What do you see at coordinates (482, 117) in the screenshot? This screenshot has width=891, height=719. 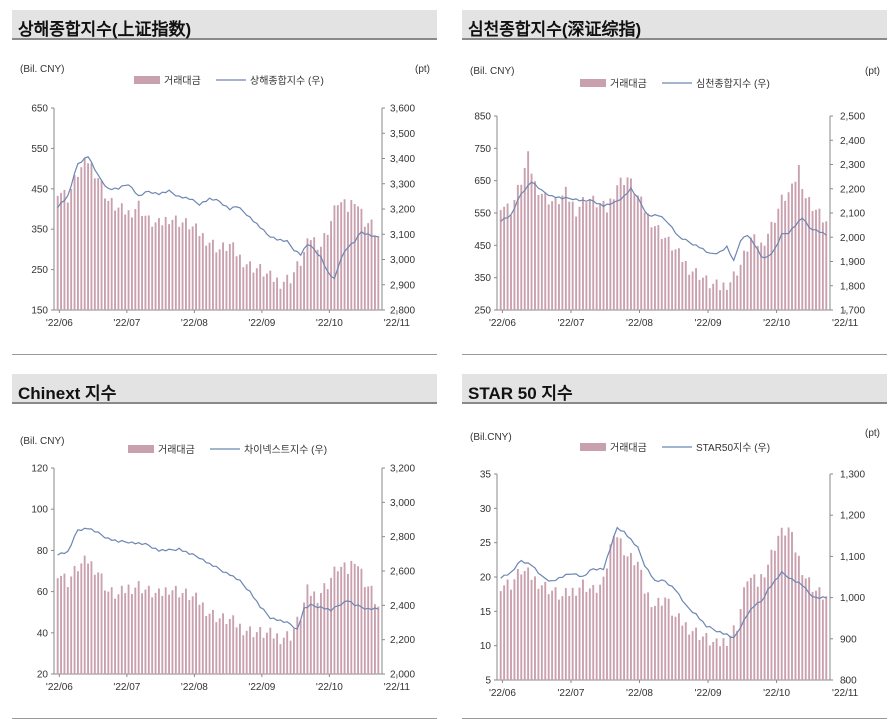 I see `y-tick-label: 850` at bounding box center [482, 117].